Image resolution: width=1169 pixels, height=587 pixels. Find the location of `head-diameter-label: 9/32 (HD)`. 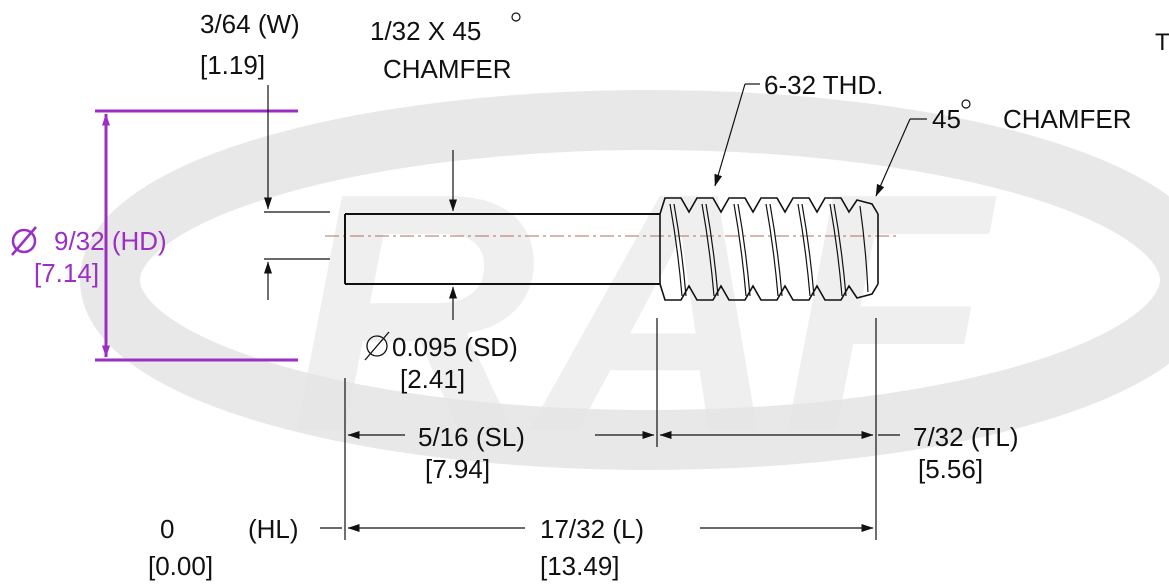

head-diameter-label: 9/32 (HD) is located at coordinates (110, 241).